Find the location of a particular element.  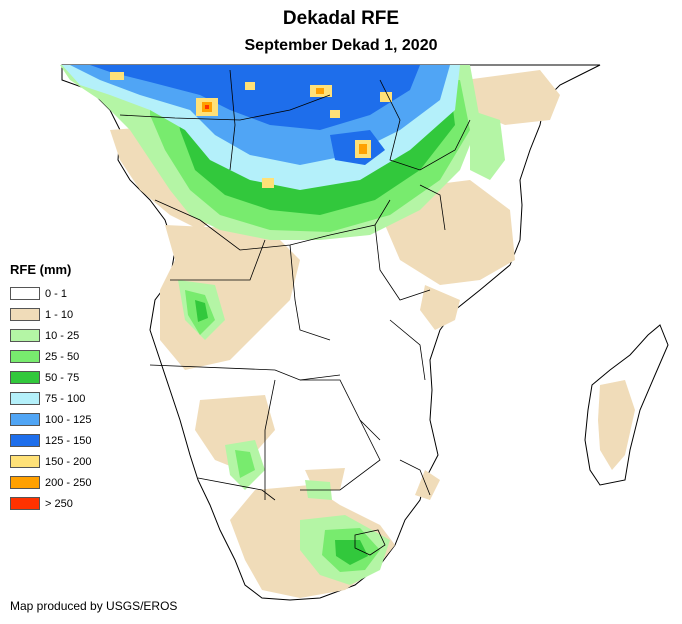

legend-item: 10 - 25 is located at coordinates (50, 335).